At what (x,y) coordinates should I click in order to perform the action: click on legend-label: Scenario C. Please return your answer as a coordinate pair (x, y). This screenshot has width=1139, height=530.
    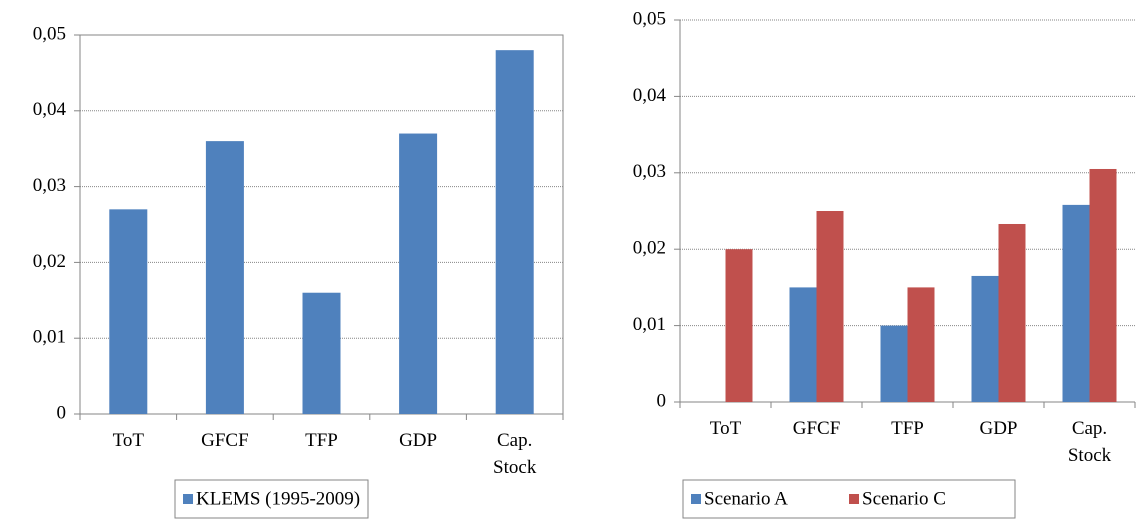
    Looking at the image, I should click on (904, 498).